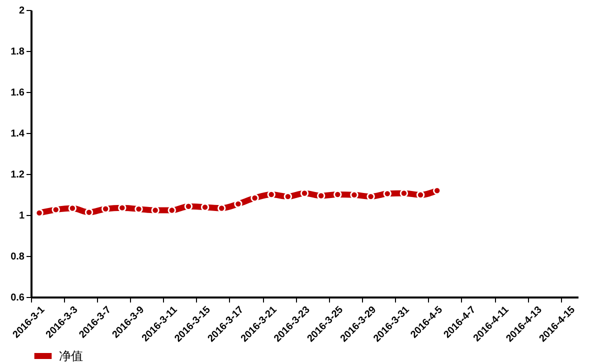 This screenshot has width=600, height=364. I want to click on y-tick-label: 2, so click(21, 11).